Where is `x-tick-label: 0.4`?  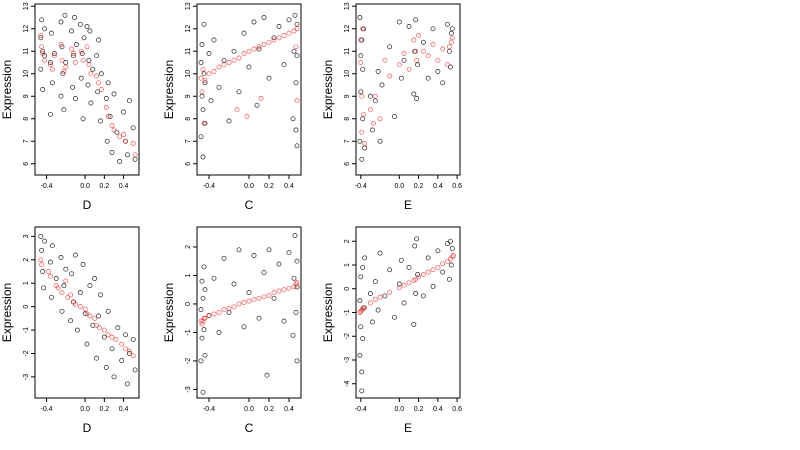 x-tick-label: 0.4 is located at coordinates (289, 409).